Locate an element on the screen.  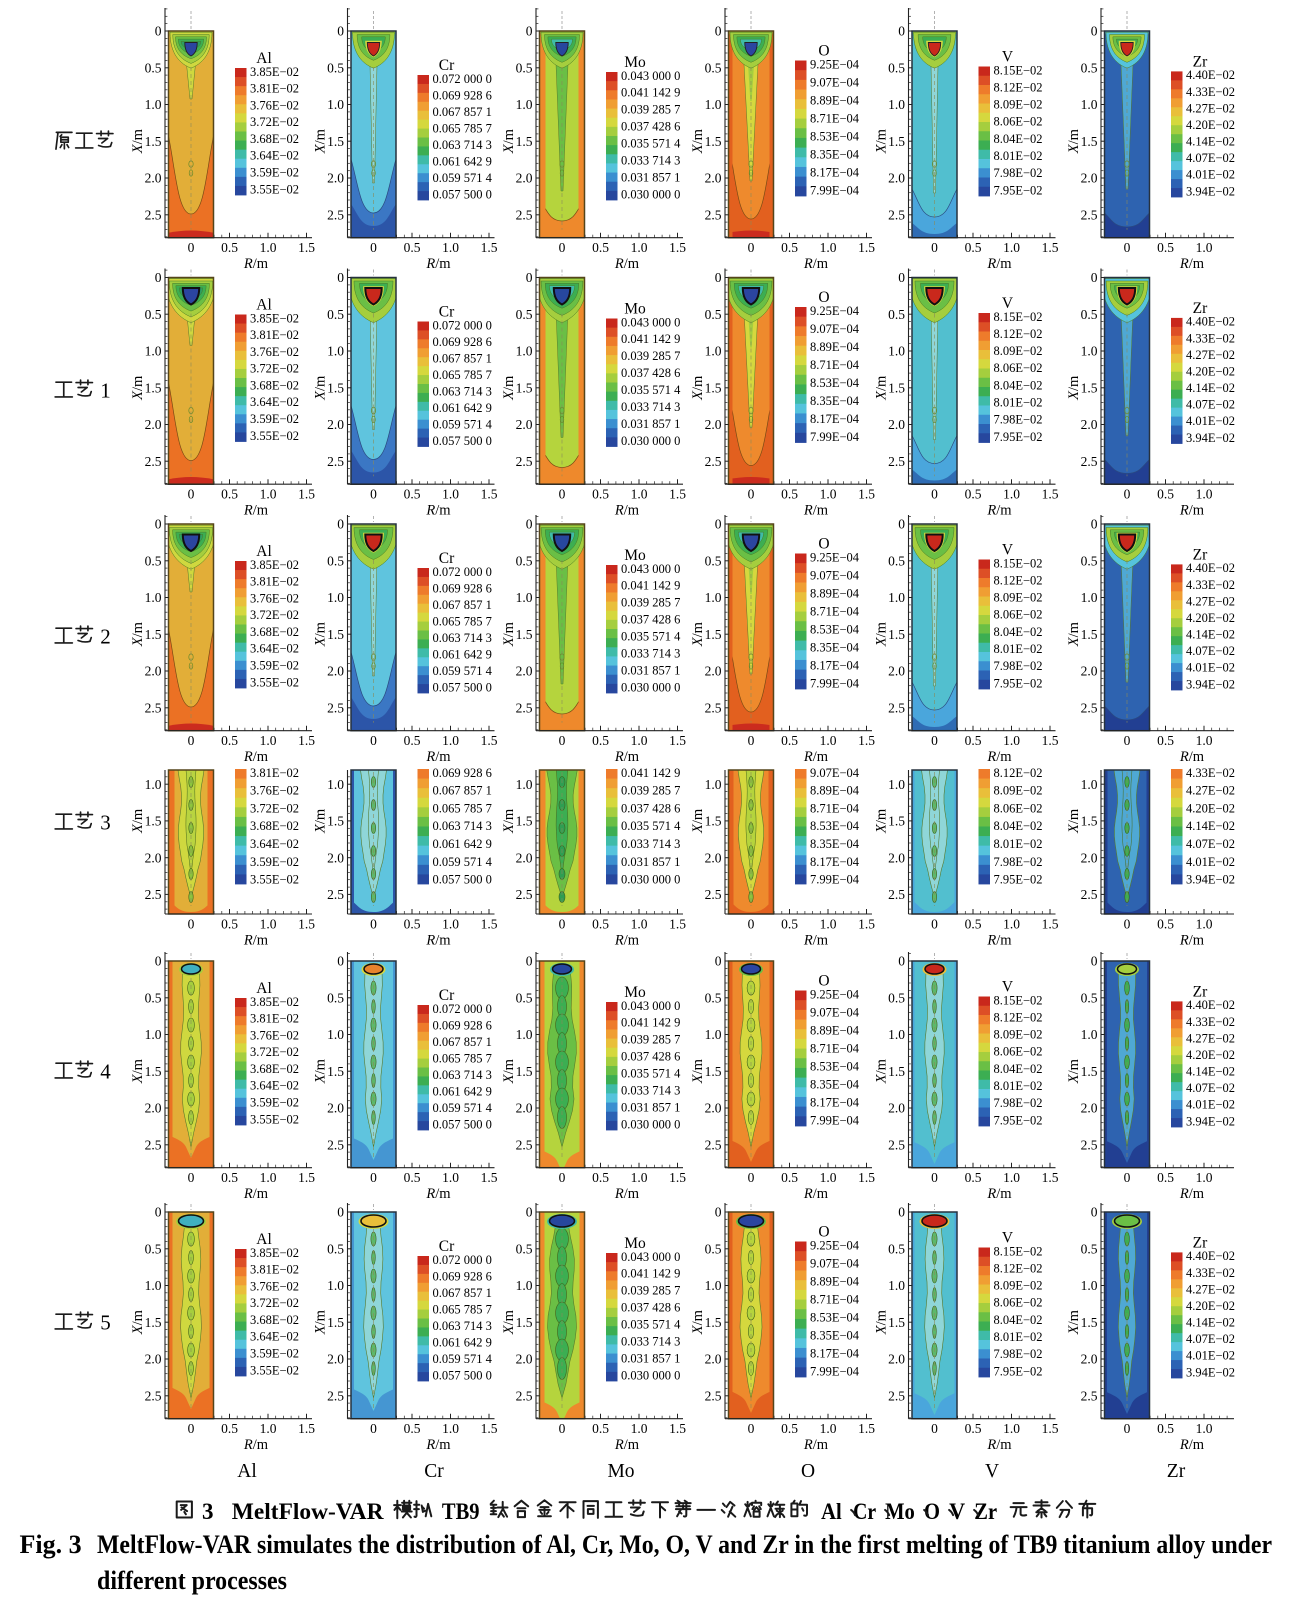
svg-text: 3.76E−02 is located at coordinates (274, 352).